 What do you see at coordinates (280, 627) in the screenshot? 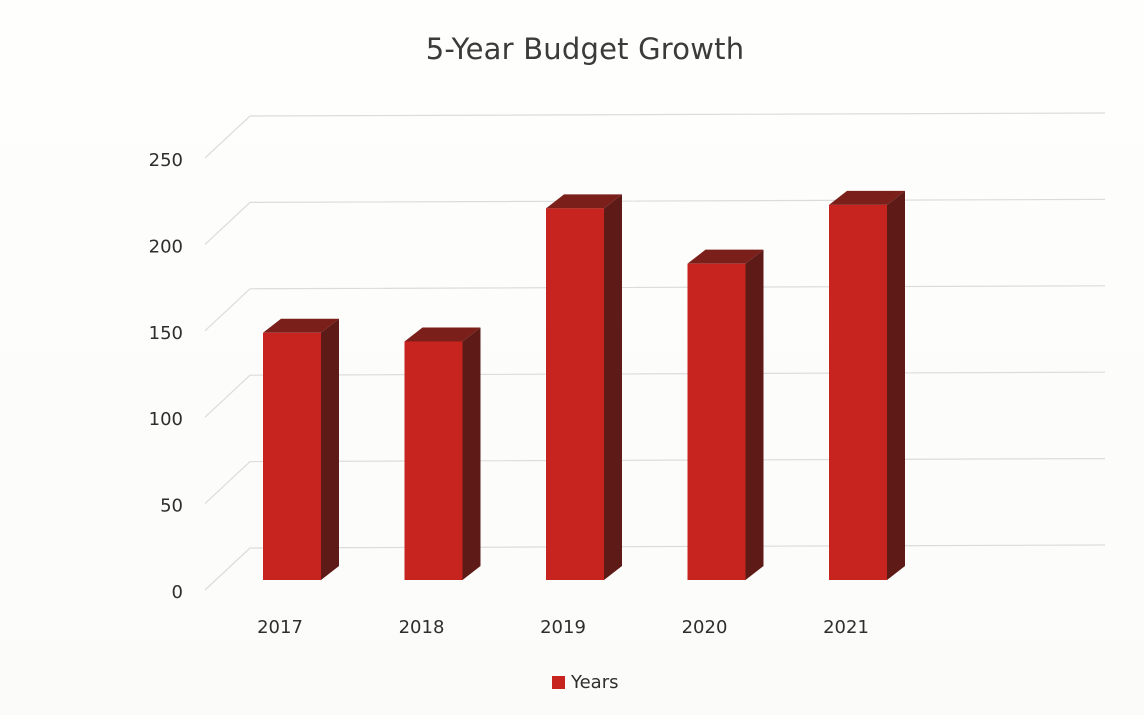
I see `x-tick-label: 2017` at bounding box center [280, 627].